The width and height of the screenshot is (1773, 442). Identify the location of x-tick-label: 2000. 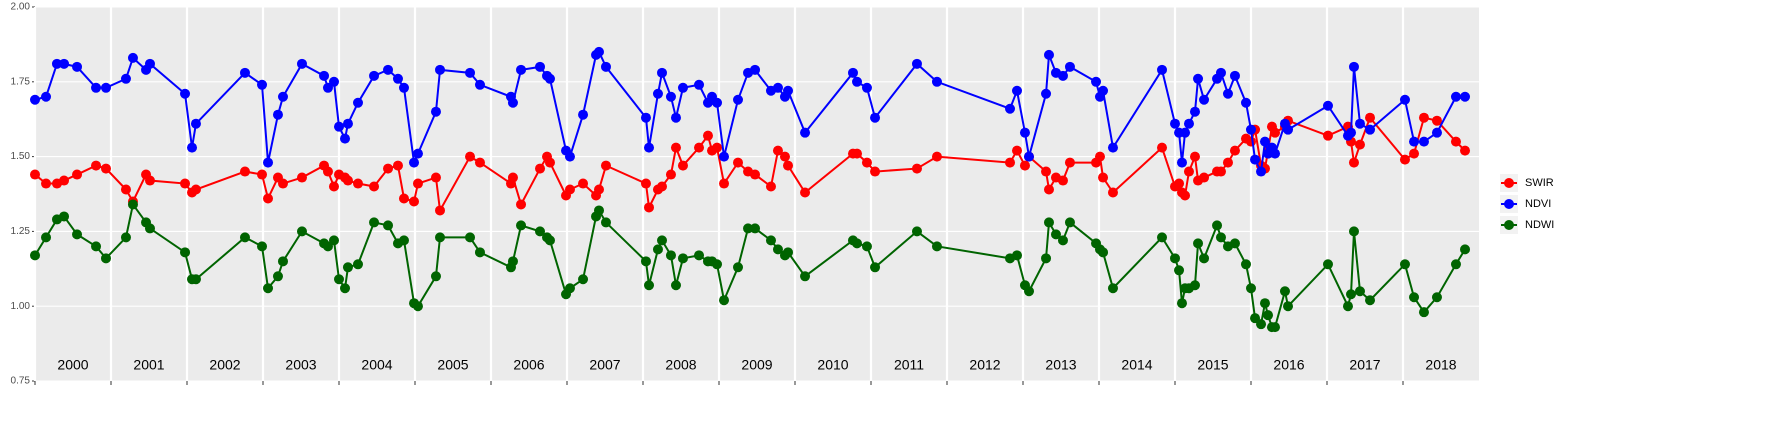
(72, 365).